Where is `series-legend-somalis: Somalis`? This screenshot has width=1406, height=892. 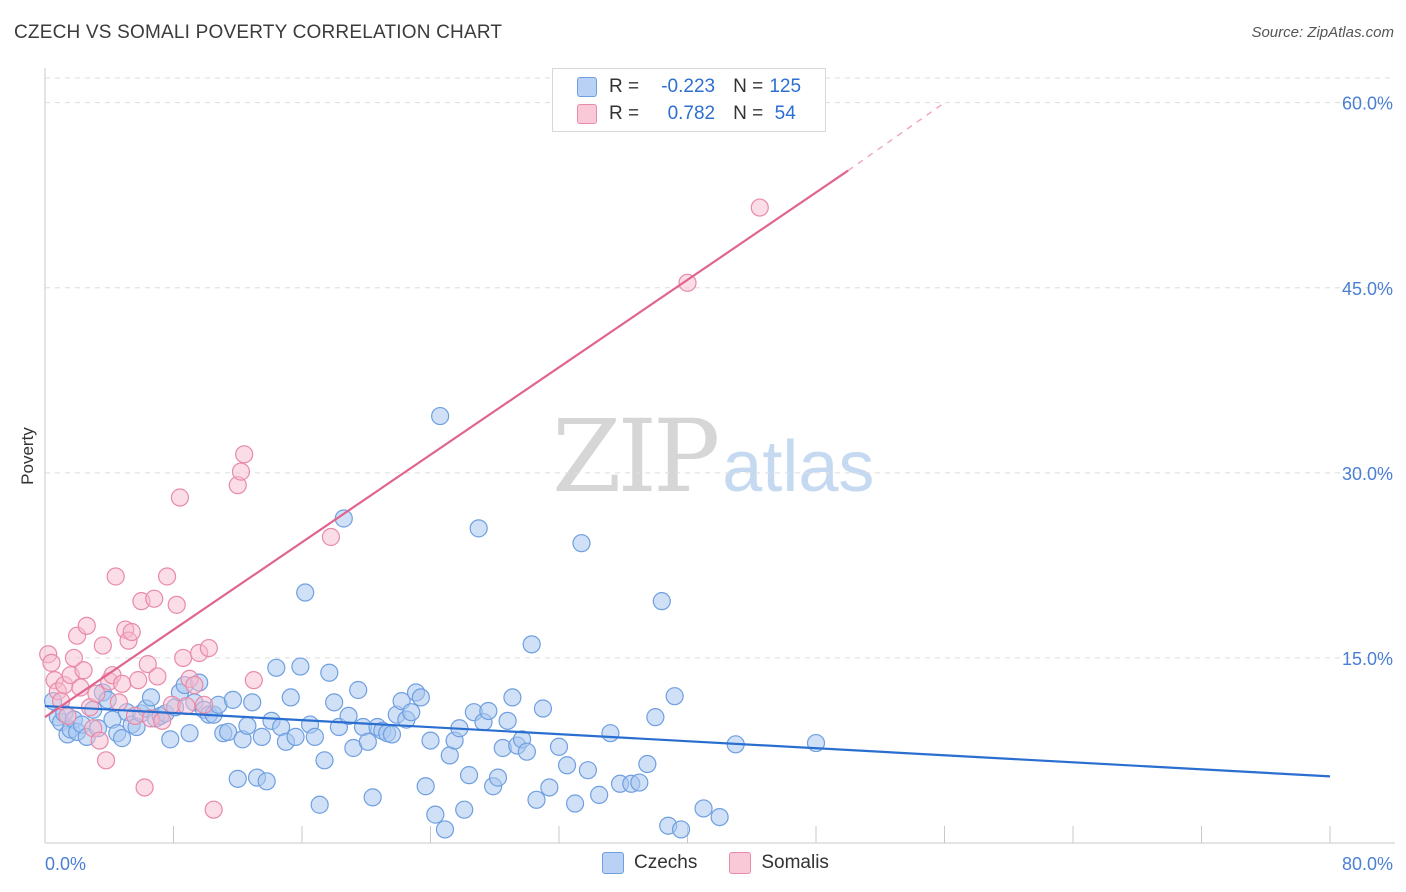 series-legend-somalis: Somalis is located at coordinates (779, 863).